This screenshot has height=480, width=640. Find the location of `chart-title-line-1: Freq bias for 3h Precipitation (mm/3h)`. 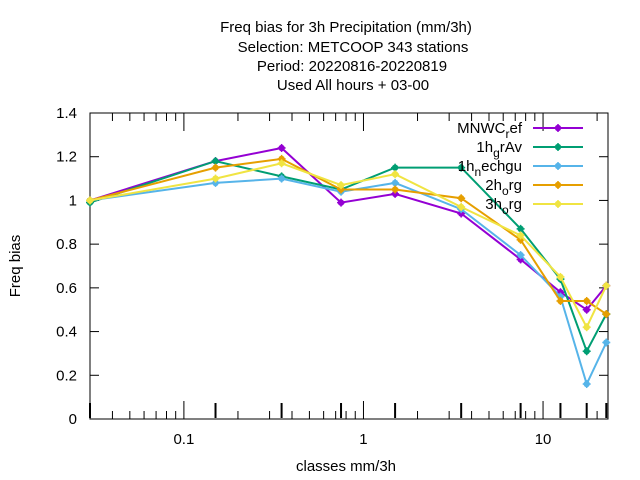

chart-title-line-1: Freq bias for 3h Precipitation (mm/3h) is located at coordinates (346, 27).